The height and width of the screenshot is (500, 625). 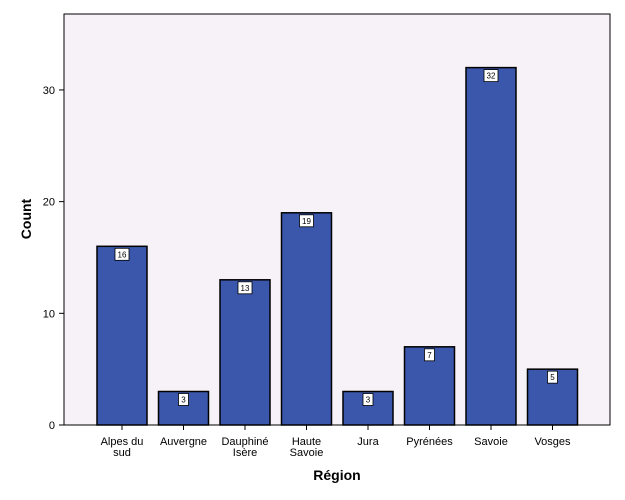 I want to click on data-label: 13, so click(x=245, y=288).